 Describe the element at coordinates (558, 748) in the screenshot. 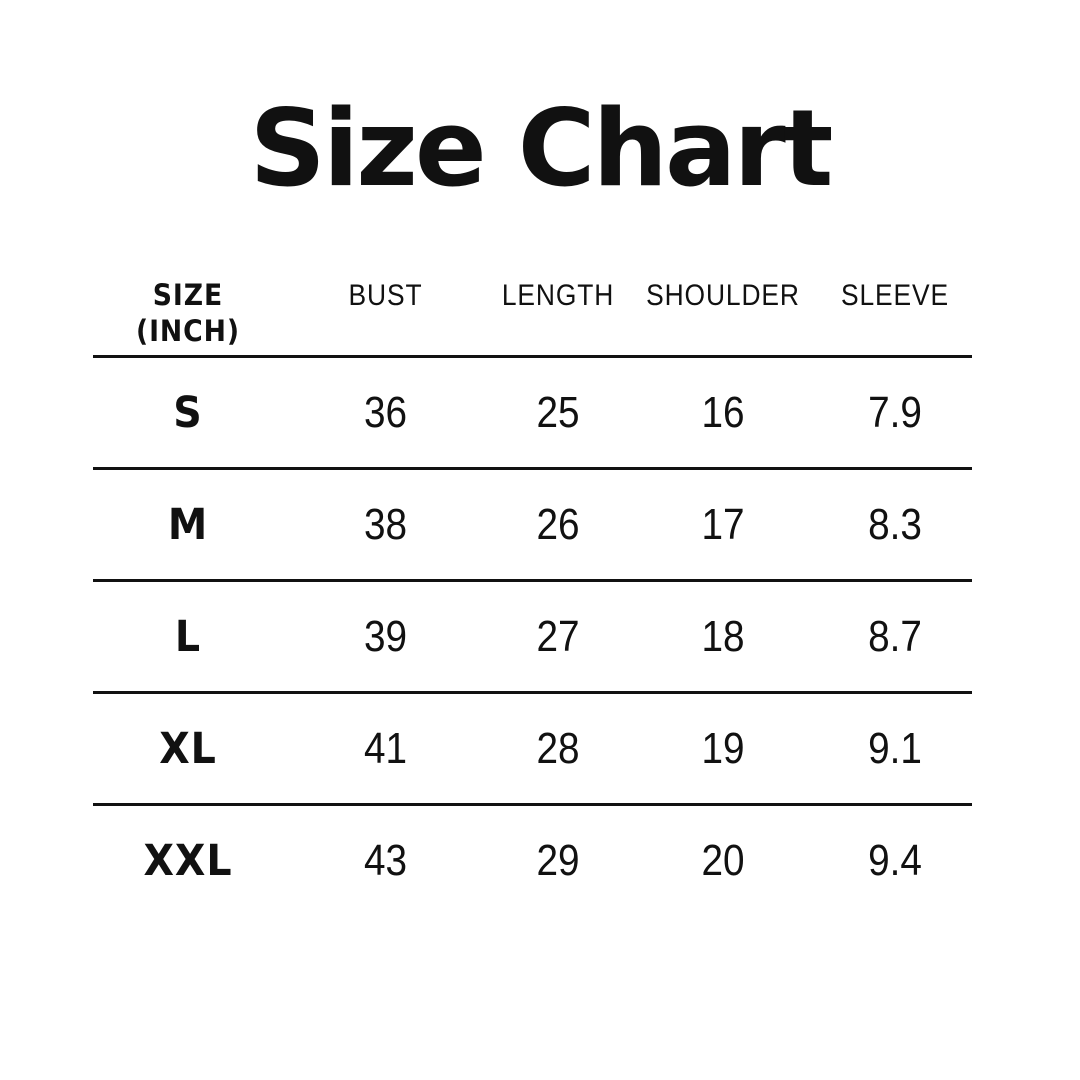

I see `cell-length: 28` at that location.